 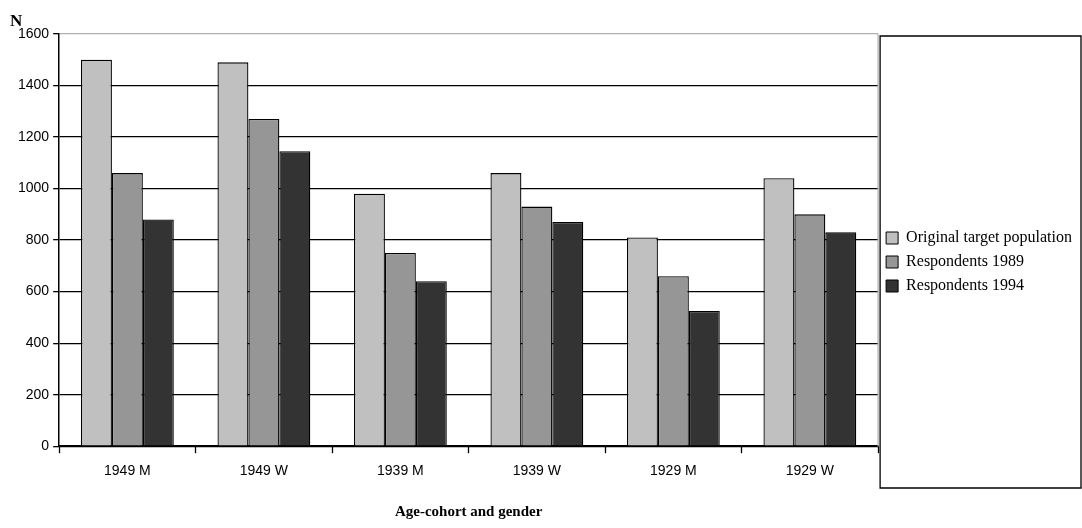 I want to click on y-tick-label: 200, so click(x=37, y=393).